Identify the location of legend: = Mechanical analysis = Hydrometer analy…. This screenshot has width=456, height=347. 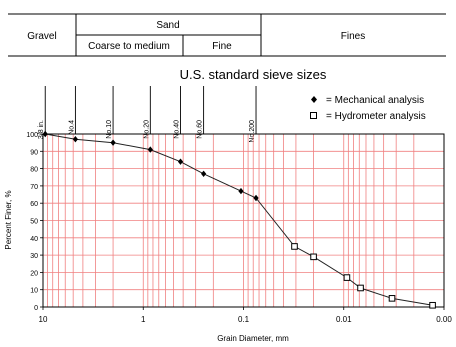
(368, 108).